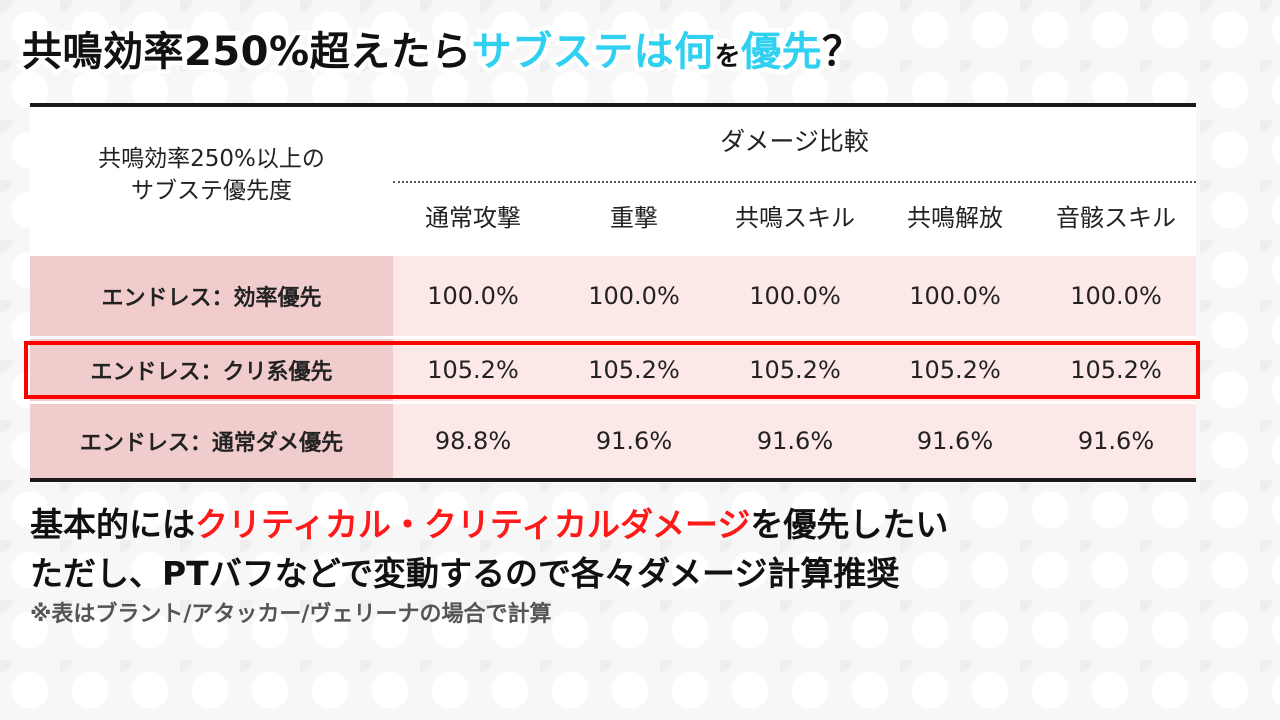 The height and width of the screenshot is (720, 1280). I want to click on row-label: エンドレス：効率優先, so click(211, 296).